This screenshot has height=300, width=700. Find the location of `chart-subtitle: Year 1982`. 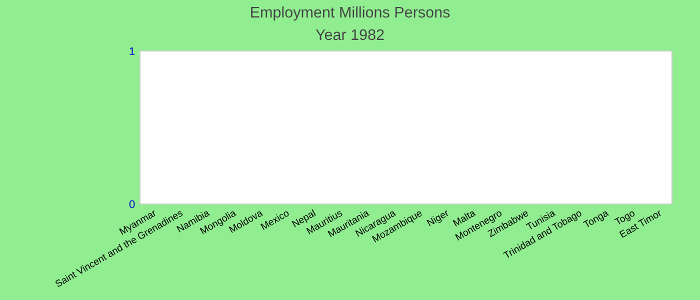

chart-subtitle: Year 1982 is located at coordinates (350, 34).